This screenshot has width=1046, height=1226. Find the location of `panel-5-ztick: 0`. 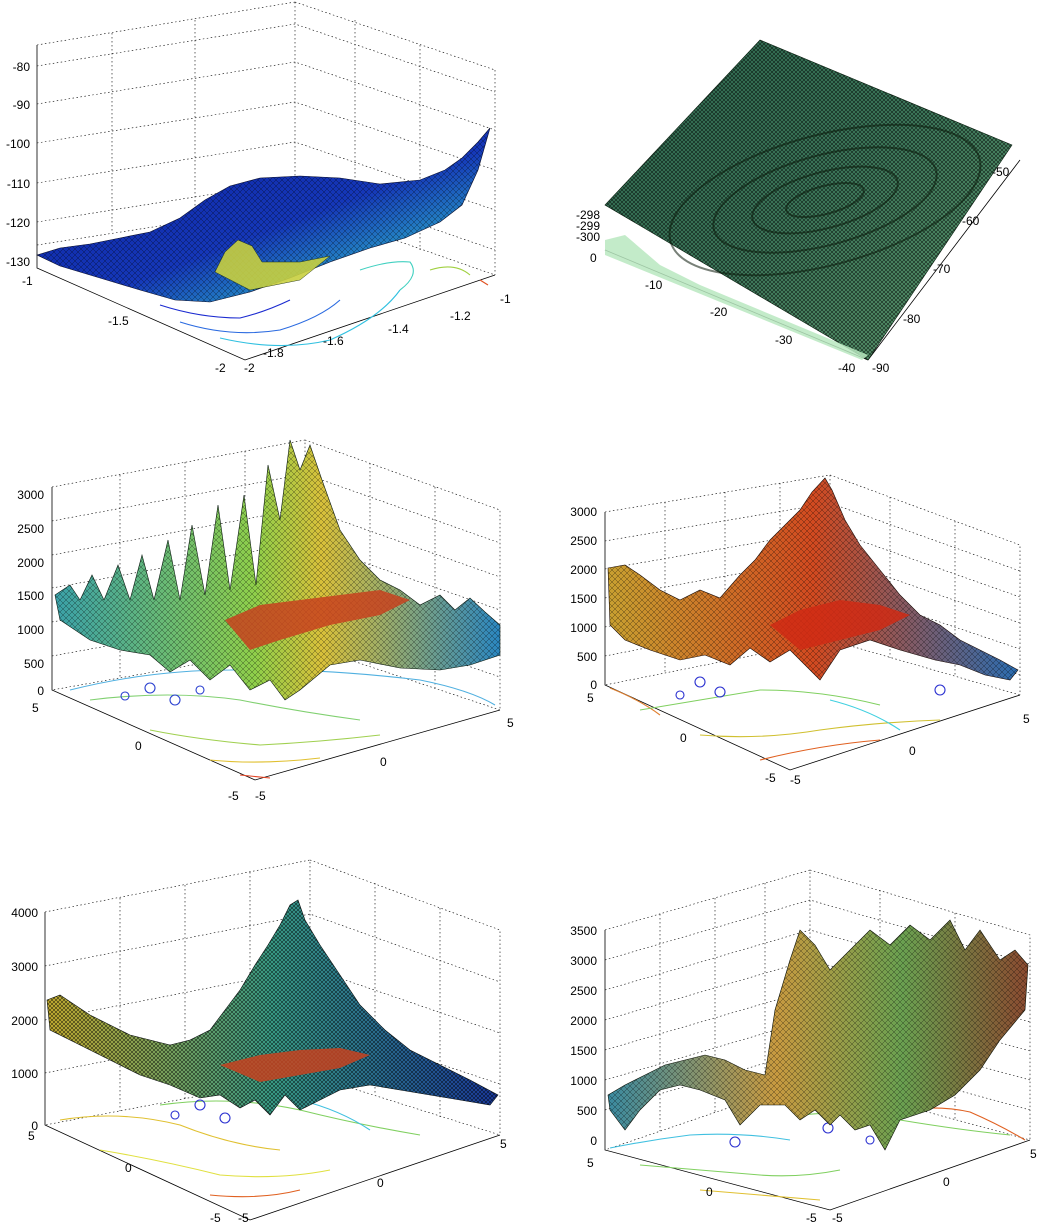

panel-5-ztick: 0 is located at coordinates (34, 1126).